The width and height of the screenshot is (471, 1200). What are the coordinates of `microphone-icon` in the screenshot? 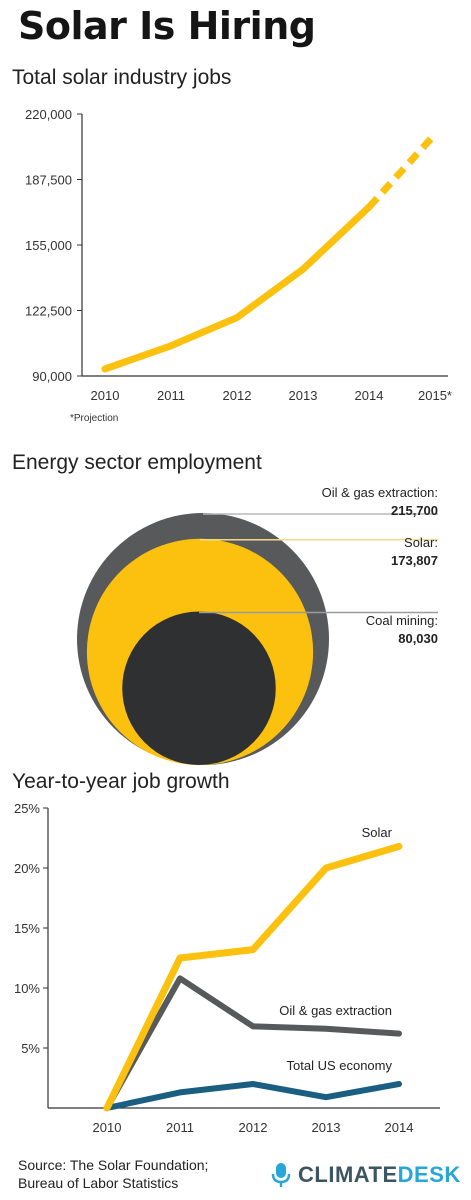 It's located at (281, 1175).